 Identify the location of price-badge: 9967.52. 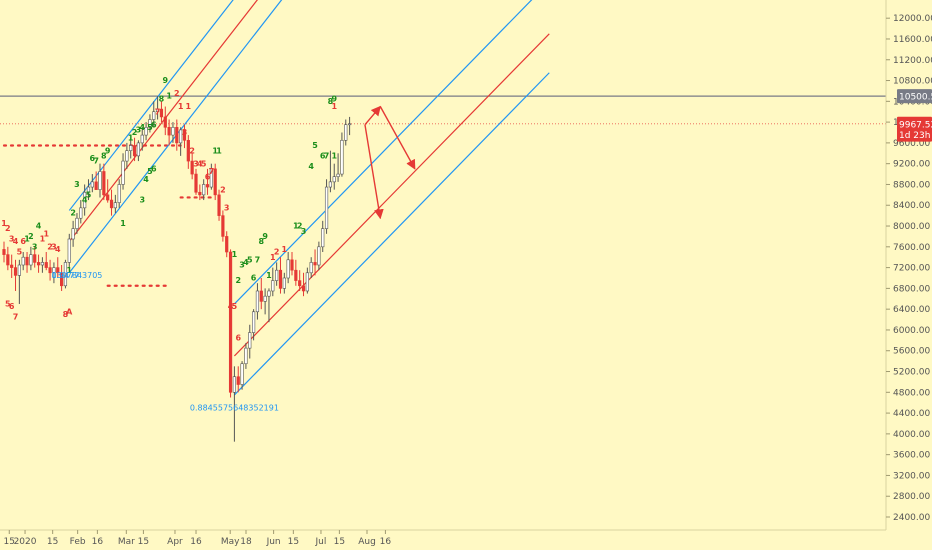
(914, 123).